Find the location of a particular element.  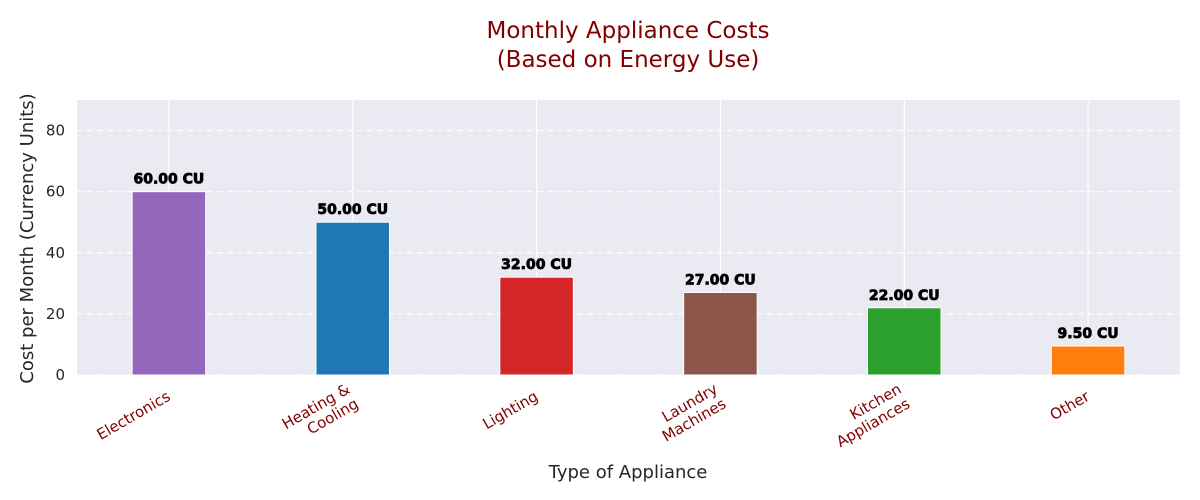

svg-text: KitchenAppliances is located at coordinates (869, 415).